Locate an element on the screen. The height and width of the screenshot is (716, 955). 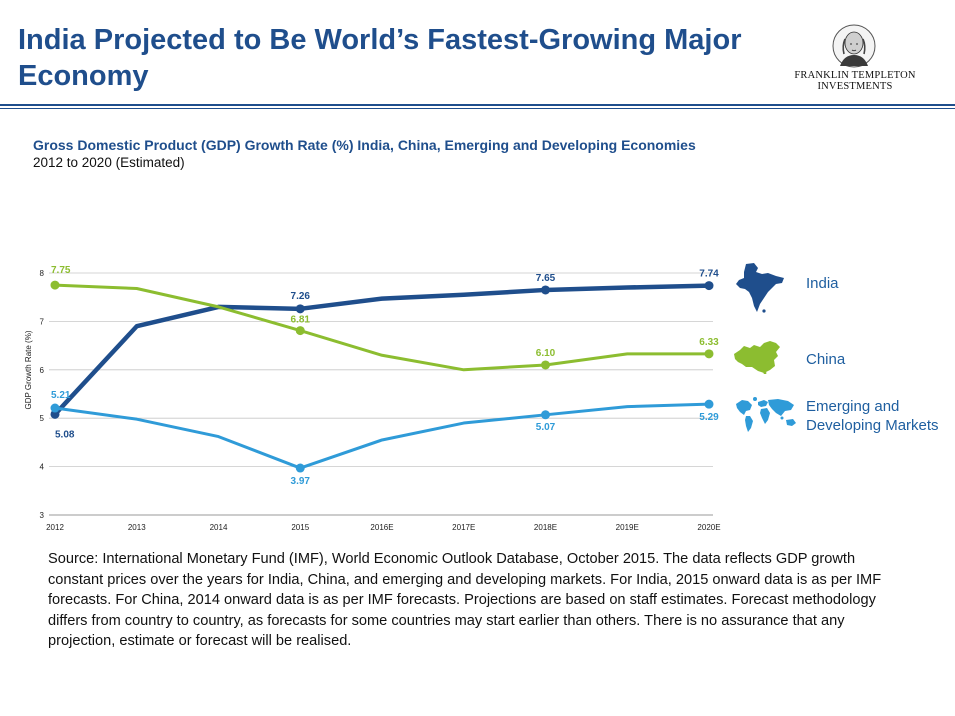
x-tick-label: 2017E is located at coordinates (463, 527).